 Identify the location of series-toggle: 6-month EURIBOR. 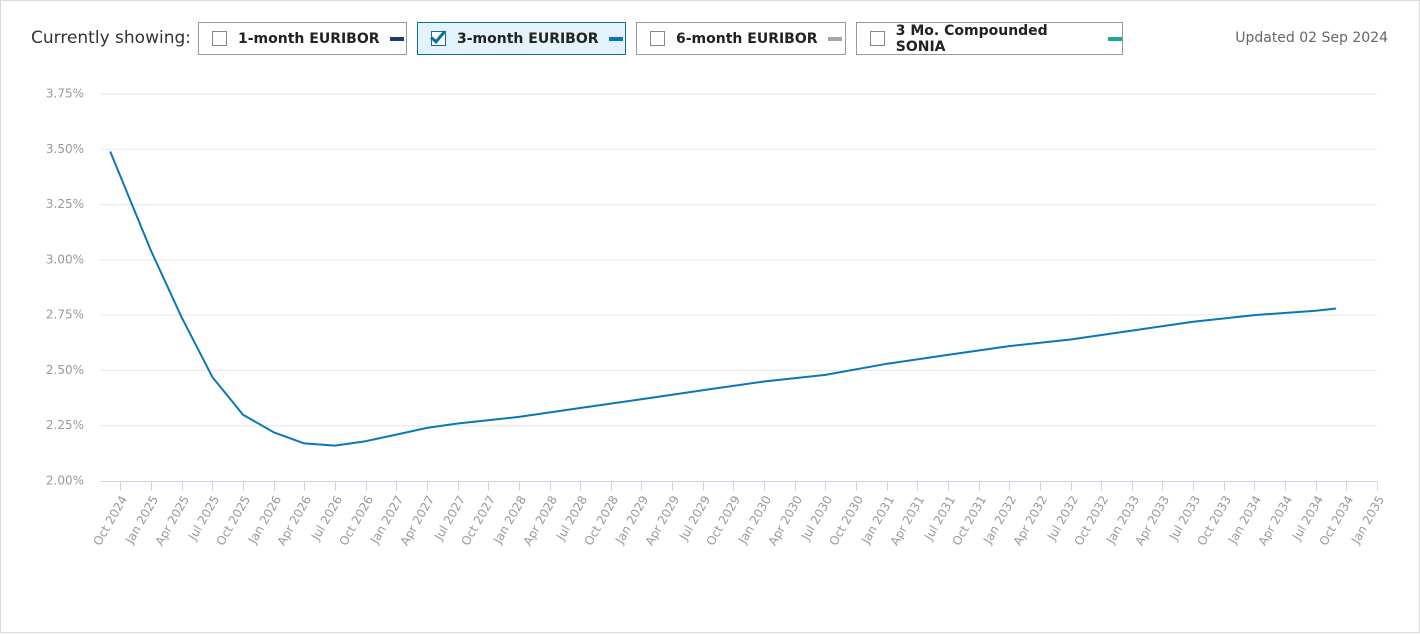
(741, 38).